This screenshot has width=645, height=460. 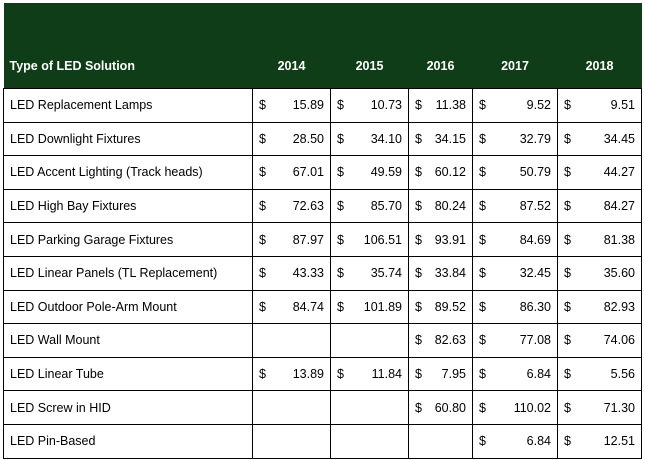 What do you see at coordinates (619, 172) in the screenshot?
I see `price-value: 44.27` at bounding box center [619, 172].